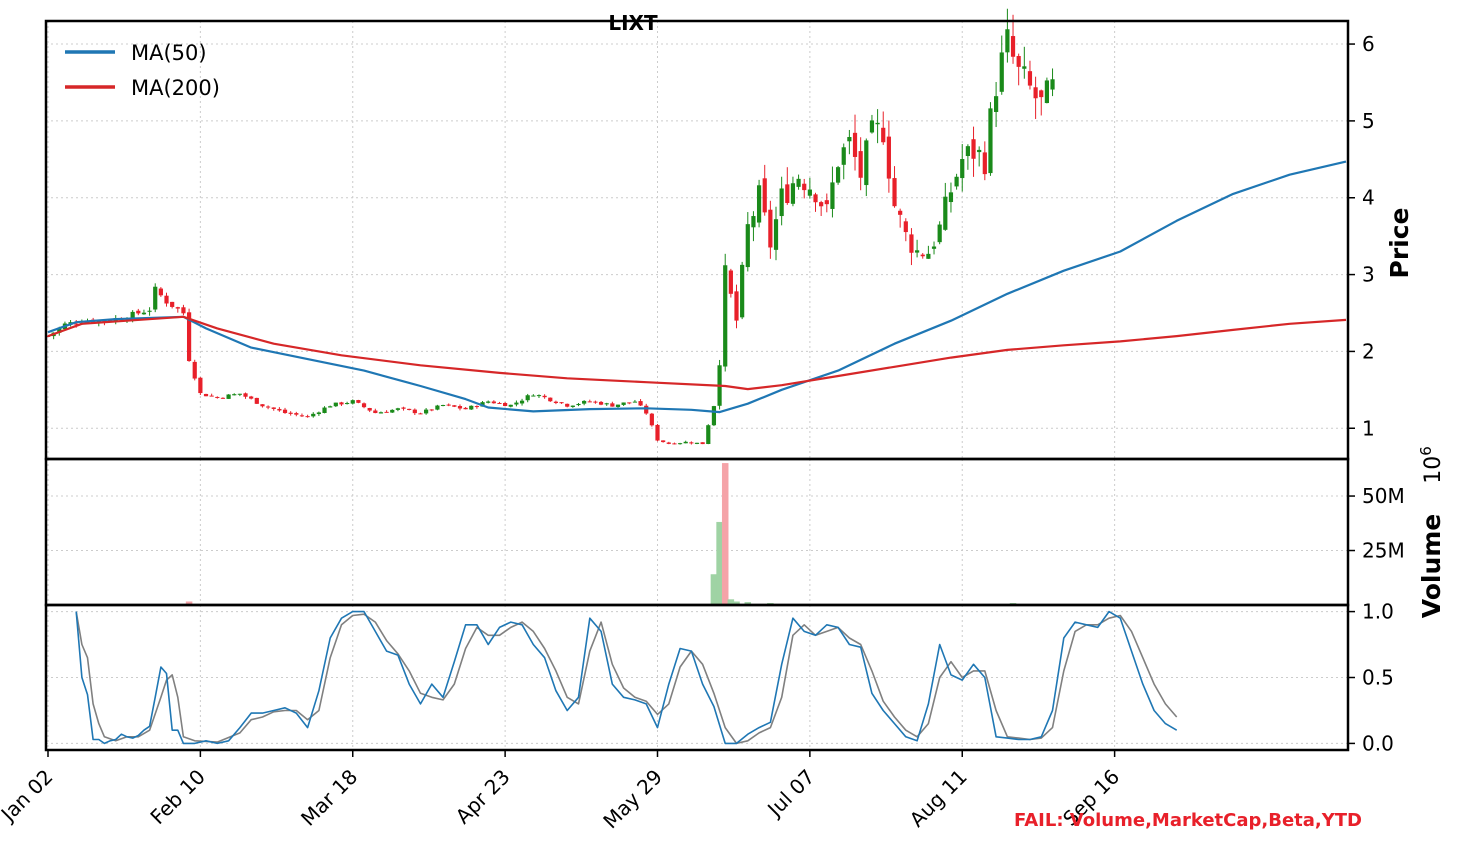  Describe the element at coordinates (1383, 496) in the screenshot. I see `volume-tick-label: 50M` at that location.